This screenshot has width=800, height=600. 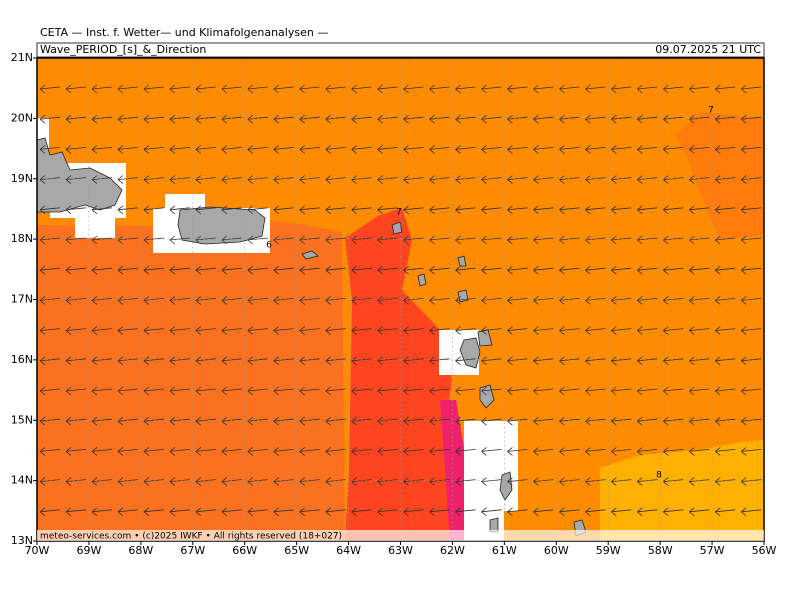 I want to click on lon-label: 68W, so click(x=140, y=550).